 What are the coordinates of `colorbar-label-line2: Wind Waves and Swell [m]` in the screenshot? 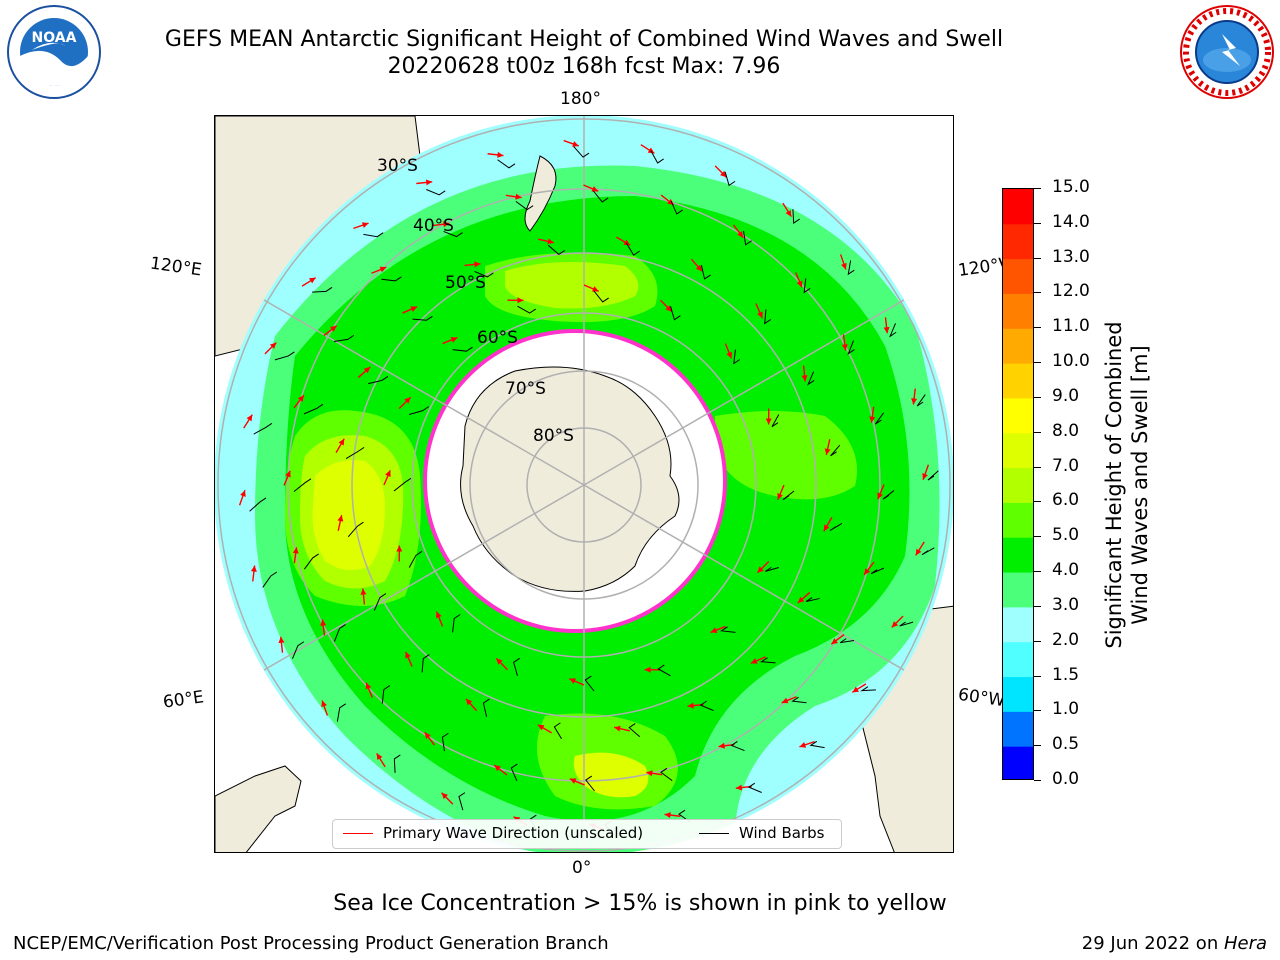 It's located at (1140, 485).